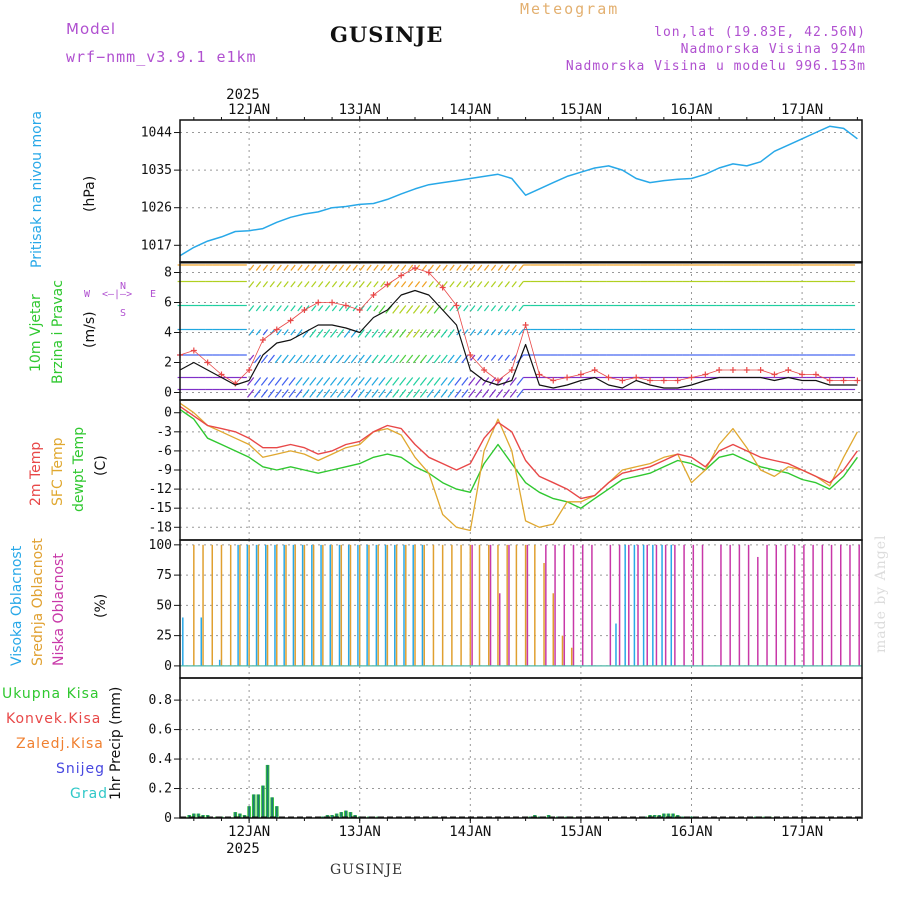 This screenshot has height=900, width=900. I want to click on legend-hail: Grad, so click(89, 794).